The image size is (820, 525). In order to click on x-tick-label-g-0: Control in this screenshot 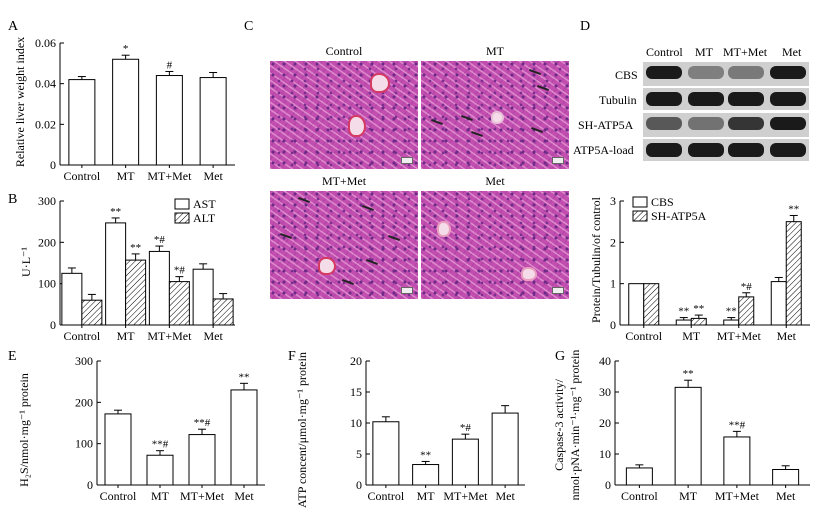, I will do `click(639, 496)`.